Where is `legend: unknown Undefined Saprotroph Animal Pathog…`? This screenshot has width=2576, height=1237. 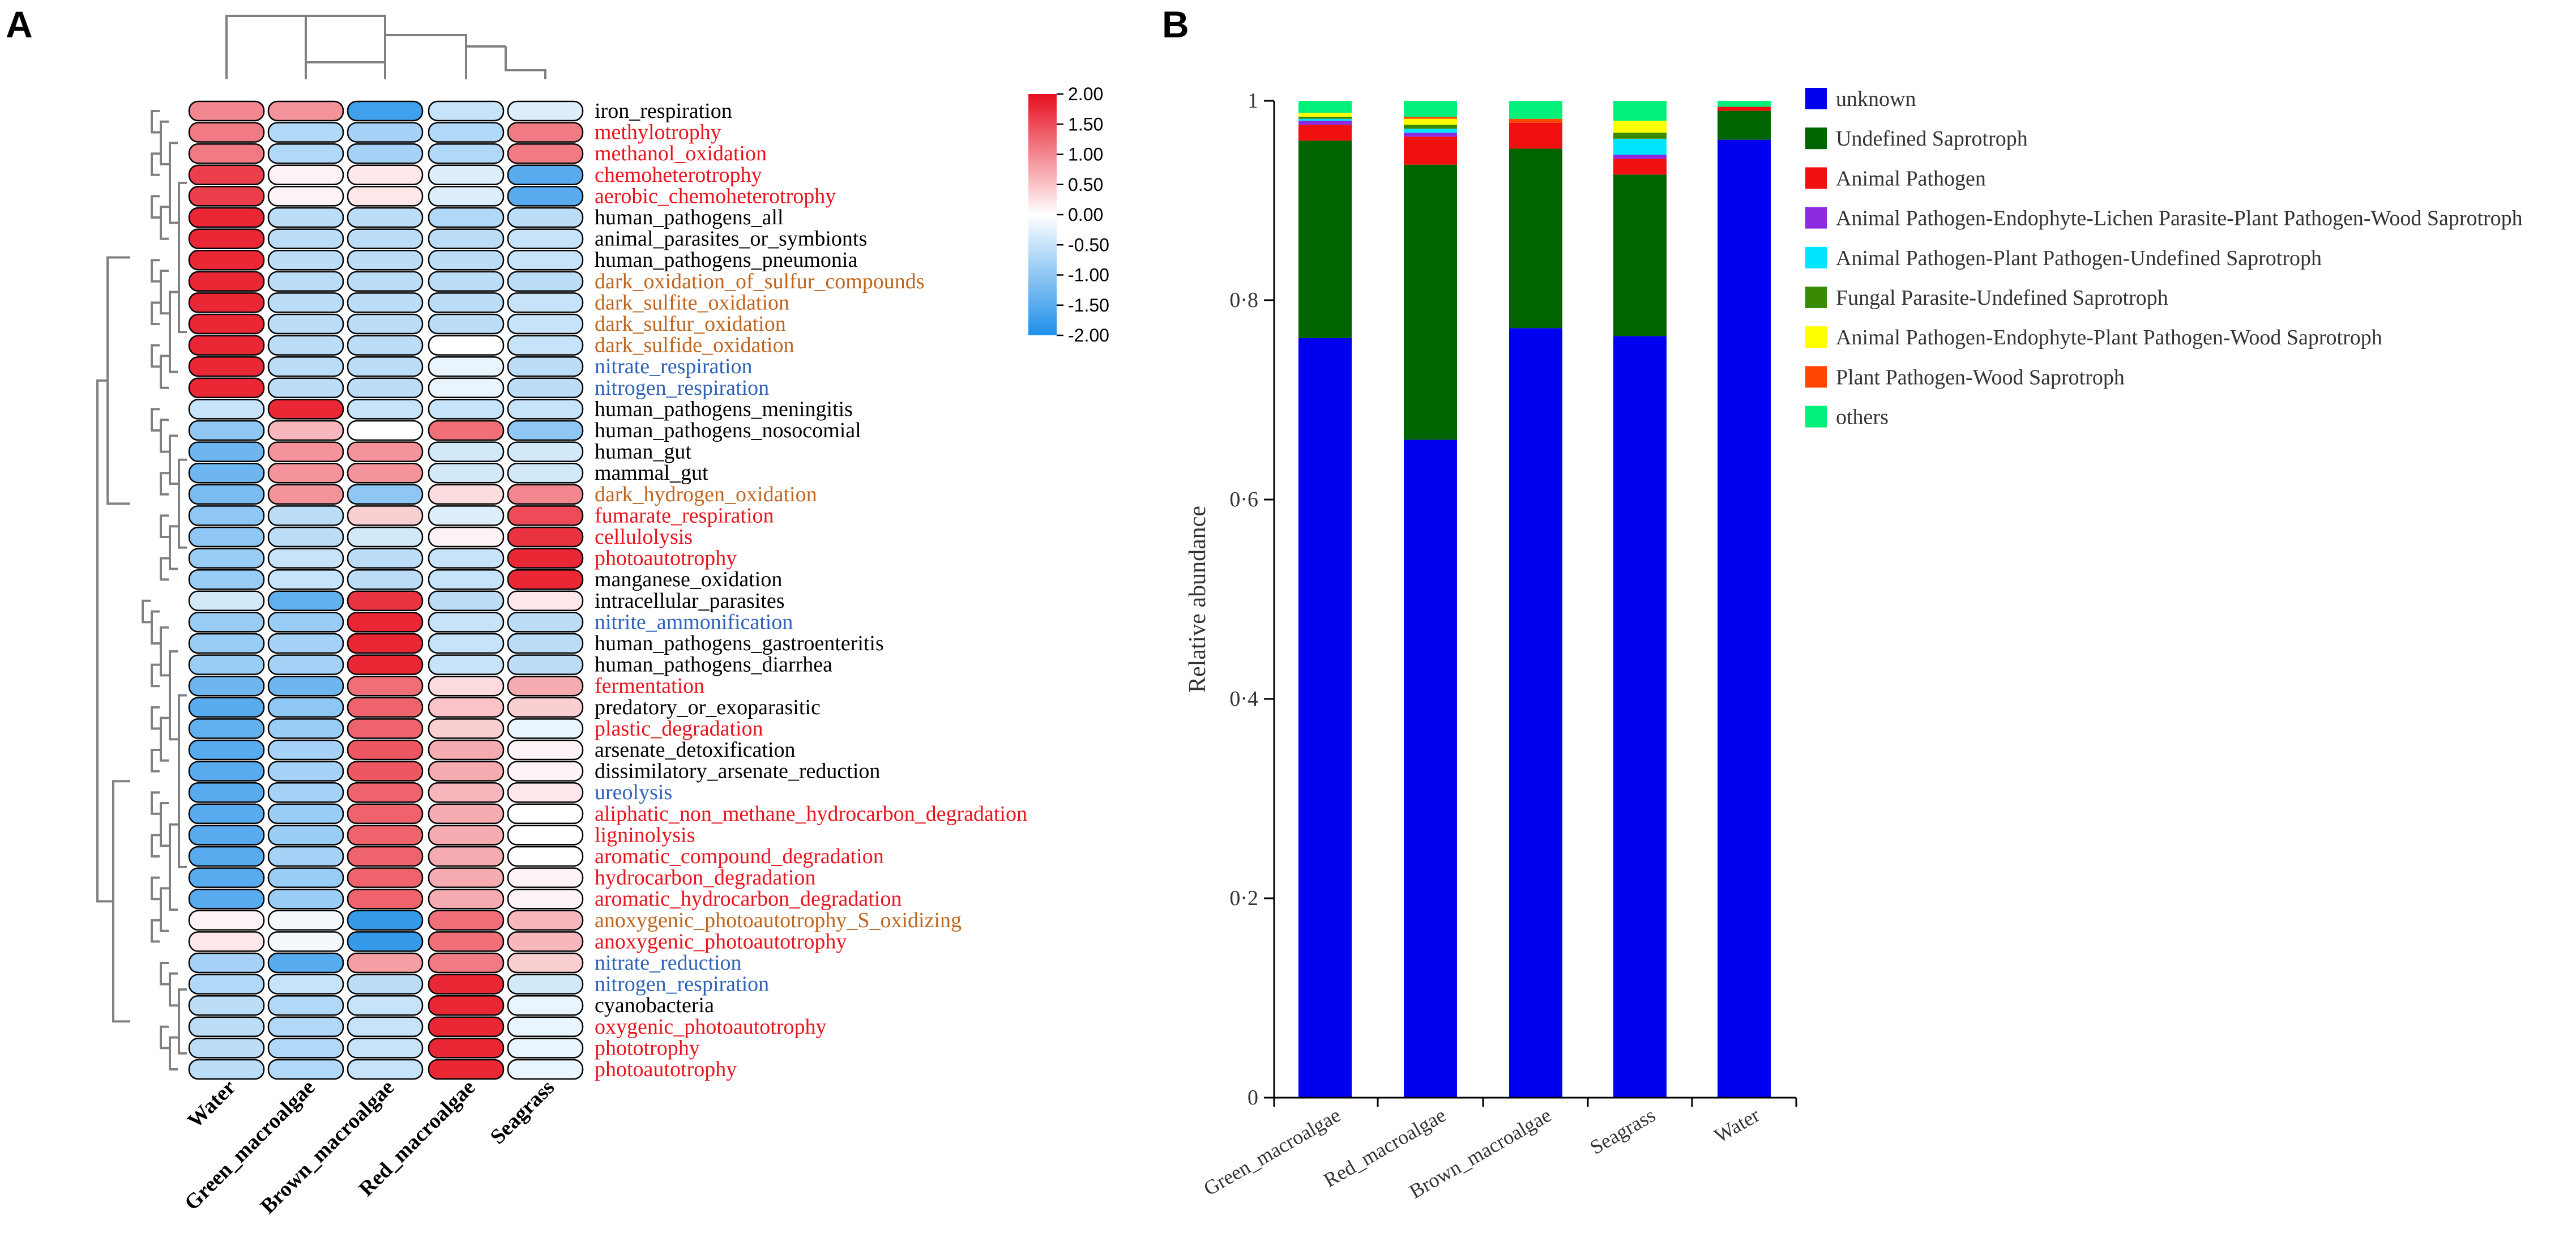
legend: unknown Undefined Saprotroph Animal Pathog… is located at coordinates (2164, 258).